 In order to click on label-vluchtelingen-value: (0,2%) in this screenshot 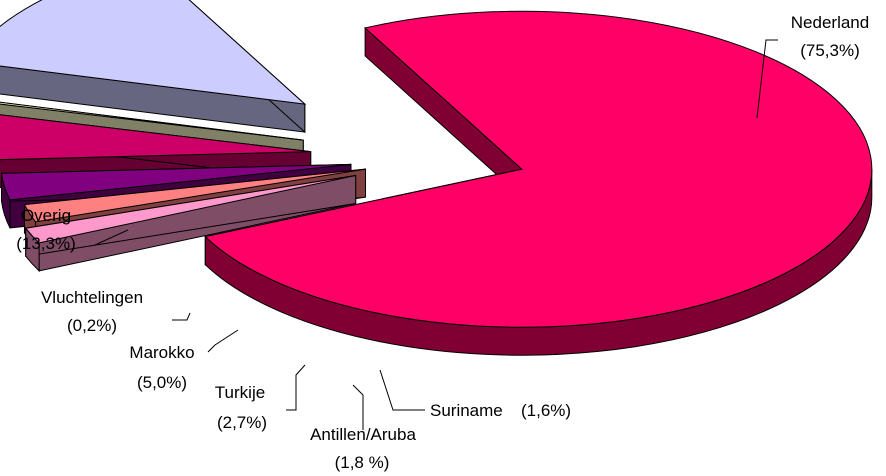, I will do `click(92, 325)`.